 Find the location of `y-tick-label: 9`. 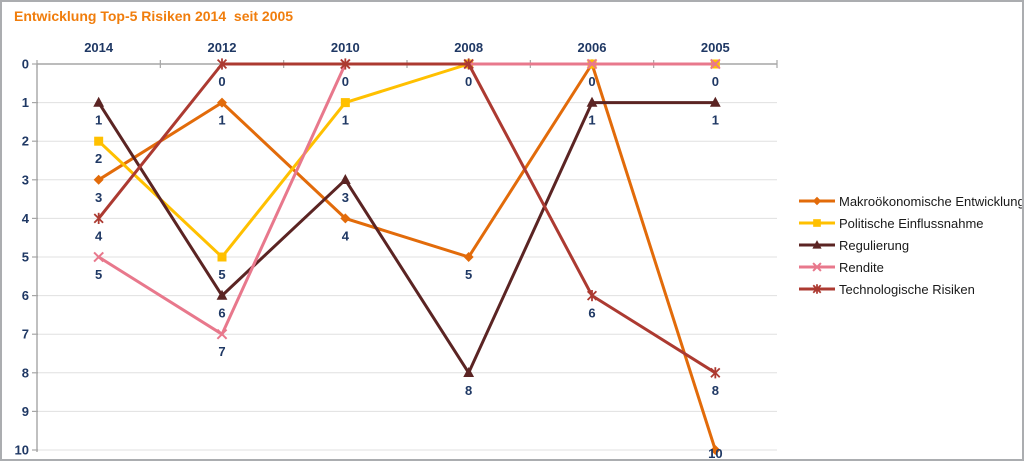

y-tick-label: 9 is located at coordinates (25, 411).